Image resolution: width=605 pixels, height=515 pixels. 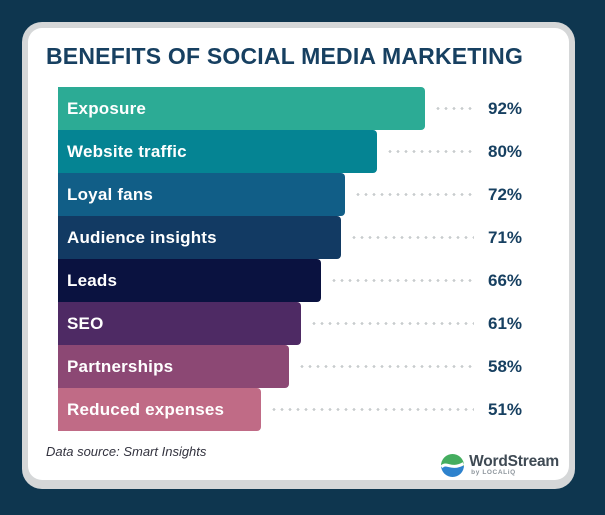 What do you see at coordinates (201, 194) in the screenshot?
I see `bar-loyal-fans: Loyal fans` at bounding box center [201, 194].